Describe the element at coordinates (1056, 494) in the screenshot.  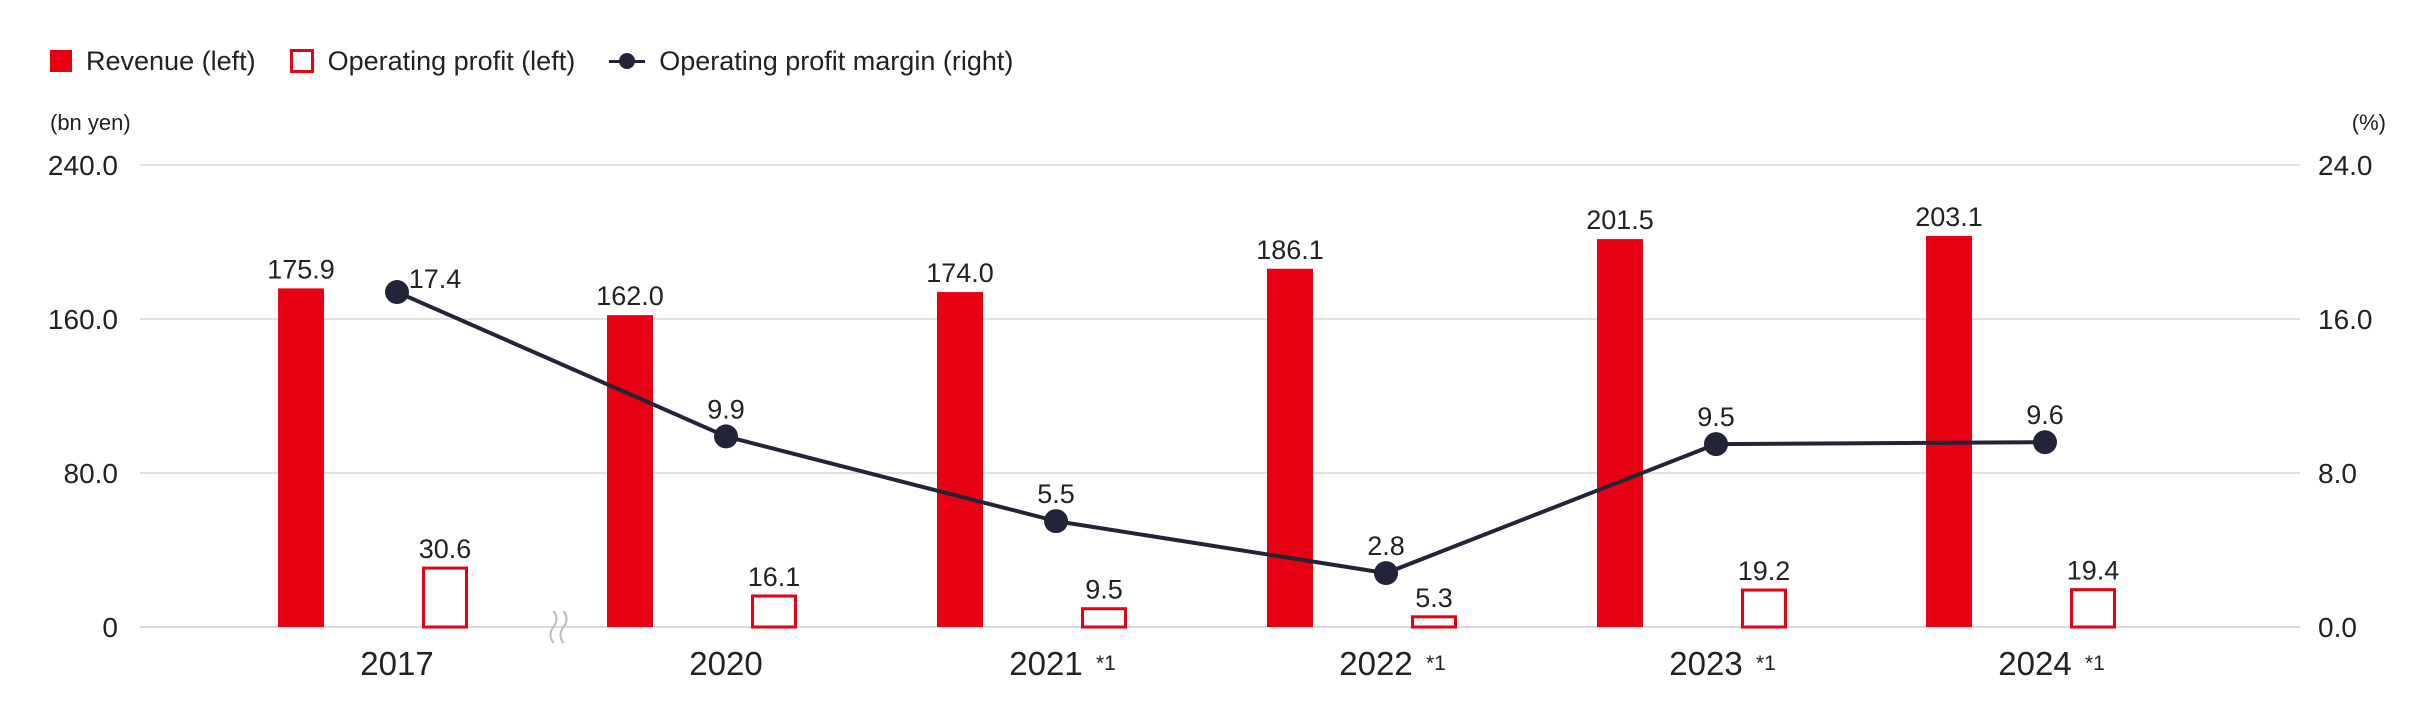
I see `margin-data-label: 5.5` at that location.